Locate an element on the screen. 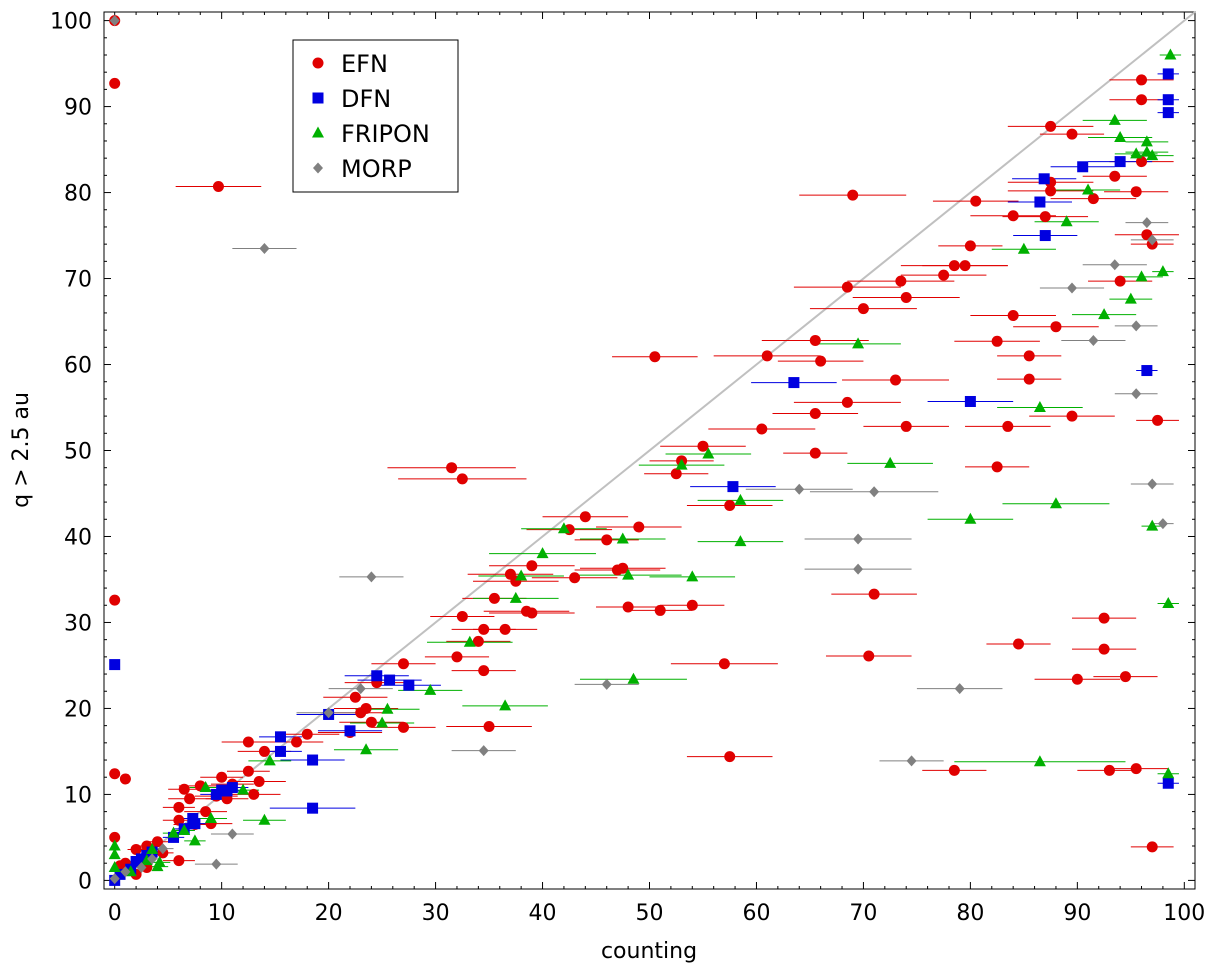 The width and height of the screenshot is (1214, 967). x-tick-label: 0 is located at coordinates (115, 913).